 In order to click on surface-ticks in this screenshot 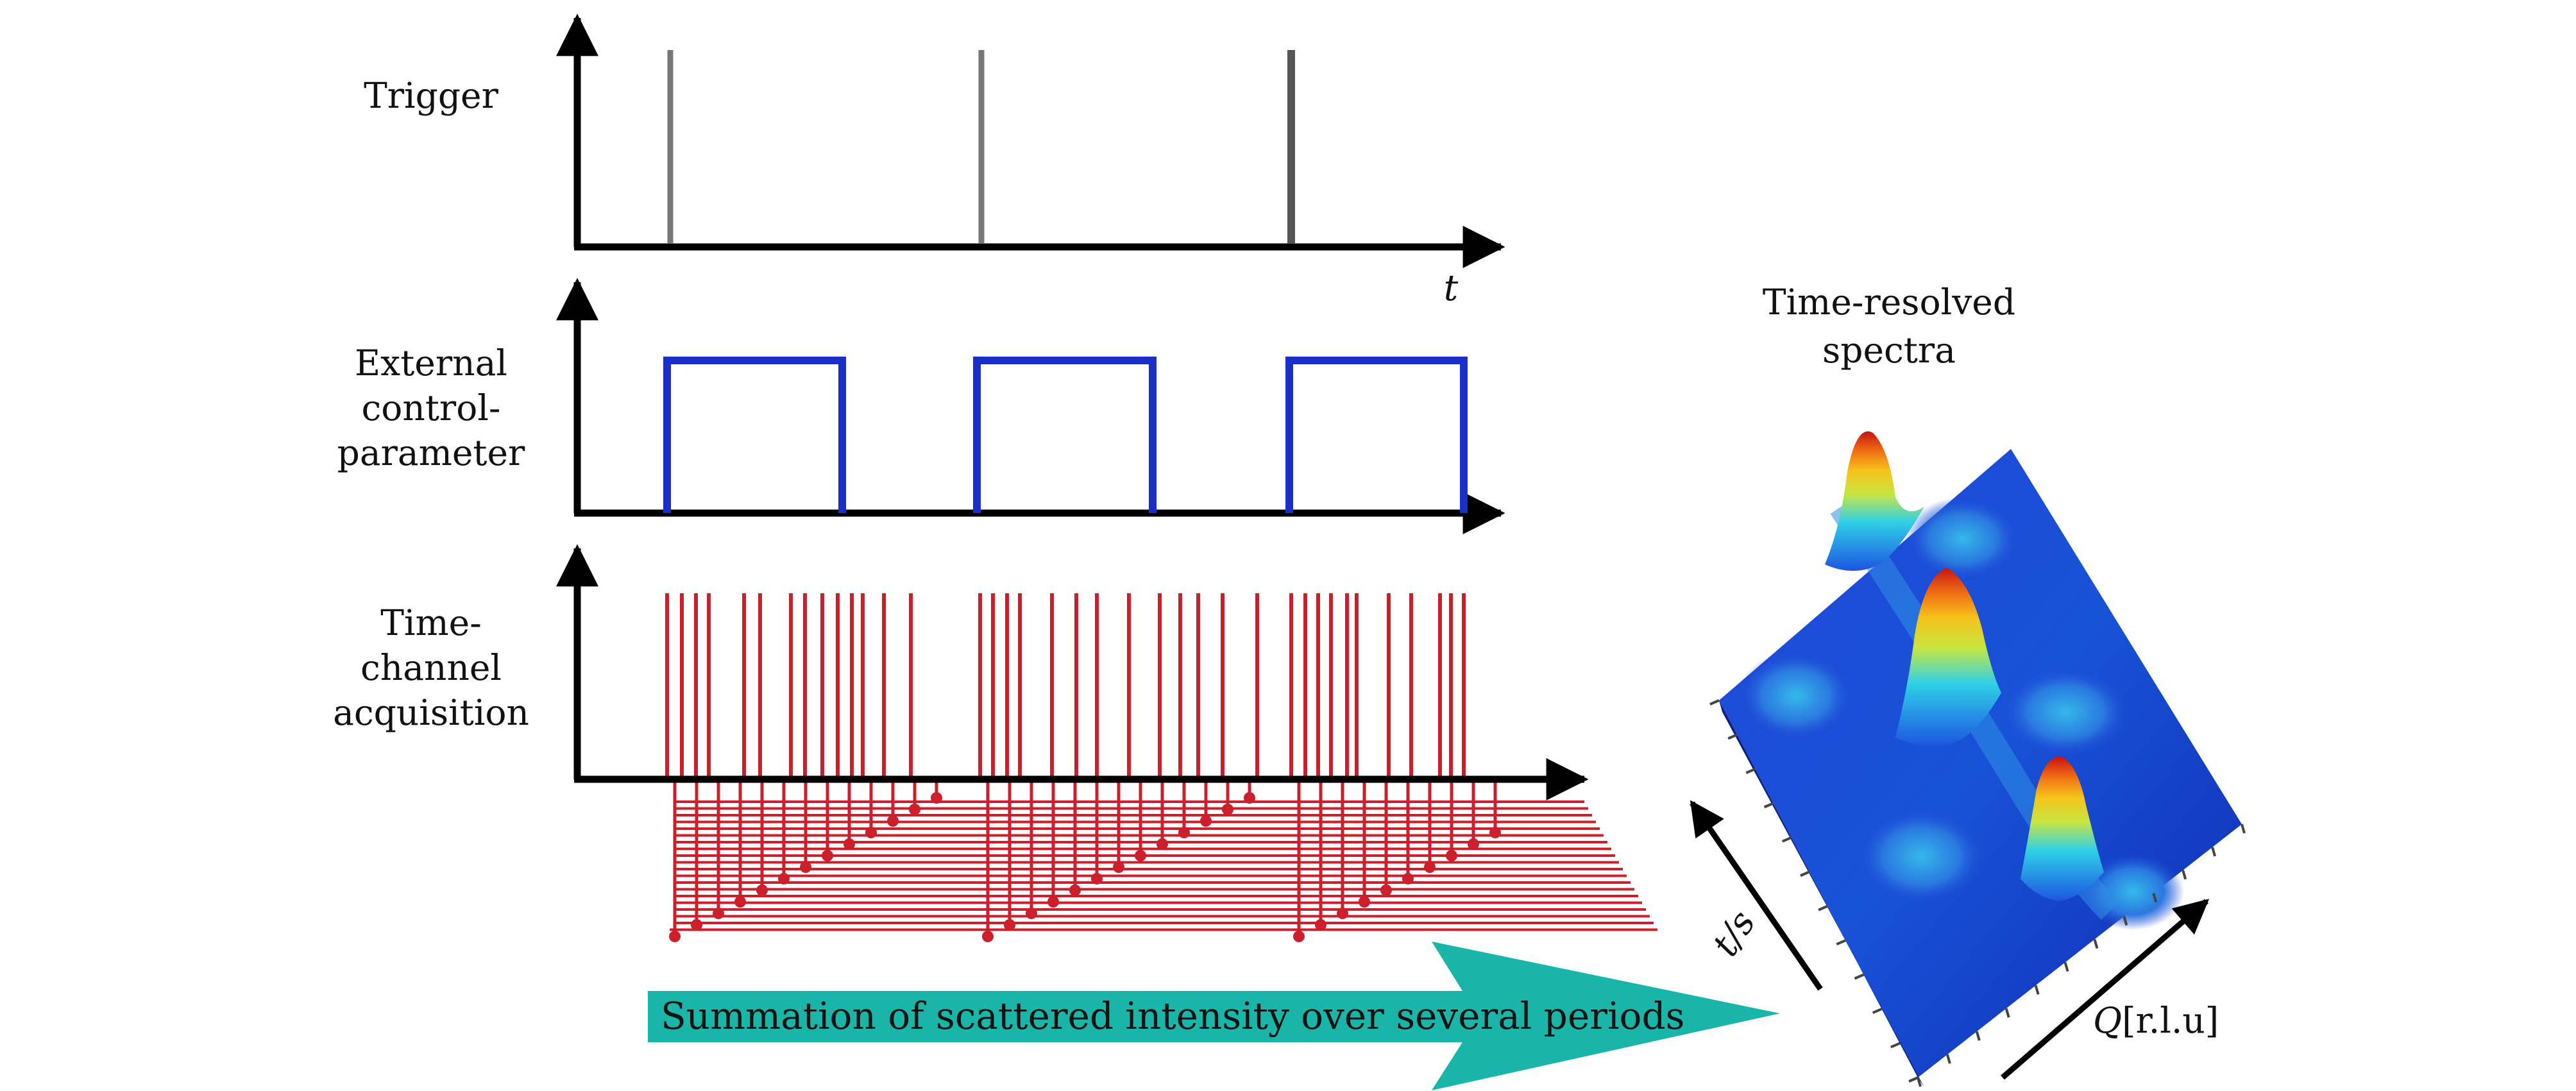, I will do `click(1977, 893)`.